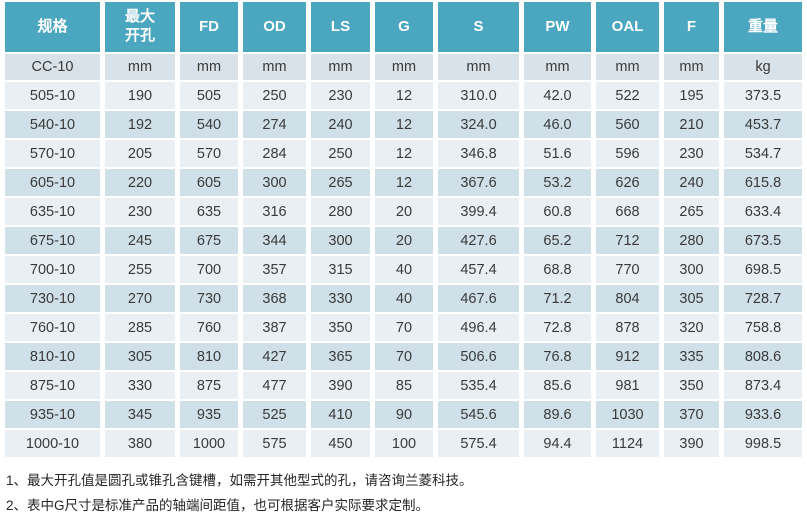 The height and width of the screenshot is (521, 807). I want to click on table-row: 540-10 192 540 274 240 12 324.0 46.0 560 210 453.7, so click(403, 124).